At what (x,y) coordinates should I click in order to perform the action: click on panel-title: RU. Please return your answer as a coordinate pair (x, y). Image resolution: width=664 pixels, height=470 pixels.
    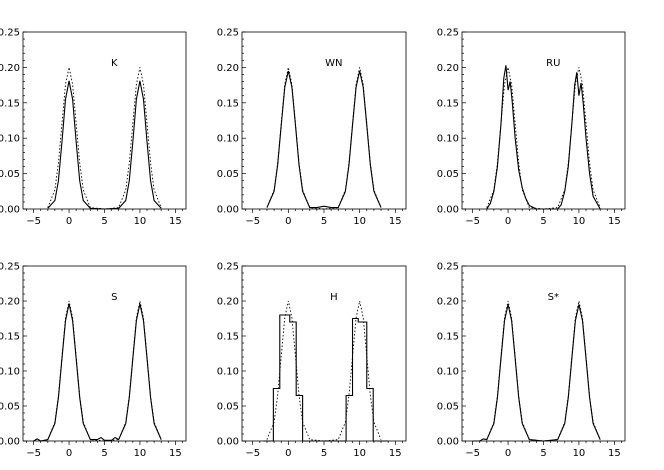
    Looking at the image, I should click on (553, 63).